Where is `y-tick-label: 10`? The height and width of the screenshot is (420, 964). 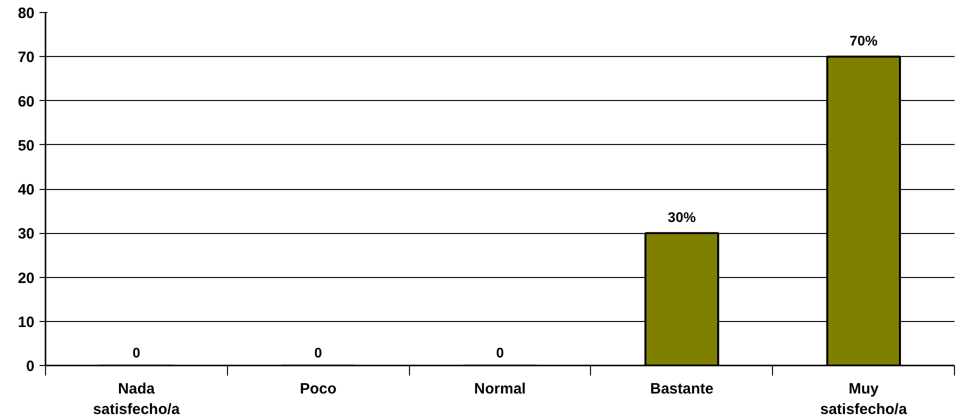
y-tick-label: 10 is located at coordinates (26, 322).